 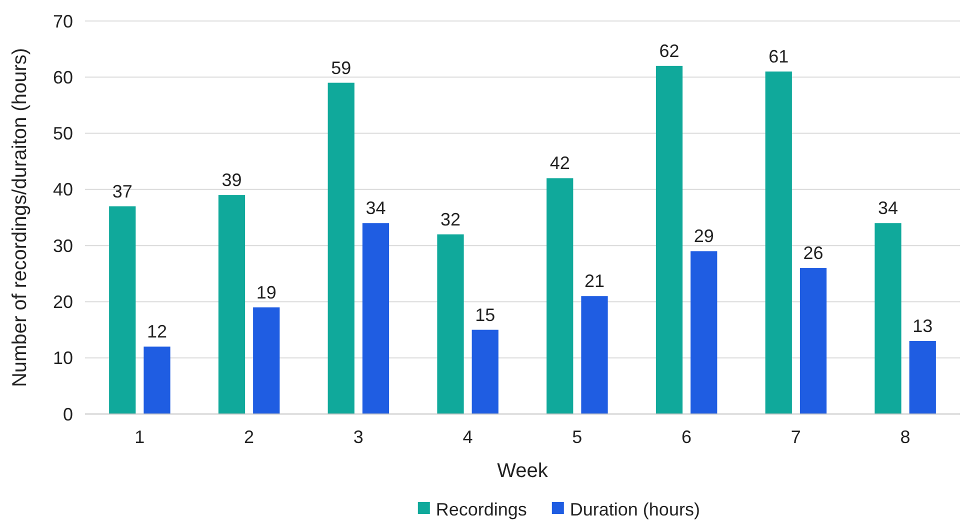 I want to click on data-label: 12, so click(x=157, y=332).